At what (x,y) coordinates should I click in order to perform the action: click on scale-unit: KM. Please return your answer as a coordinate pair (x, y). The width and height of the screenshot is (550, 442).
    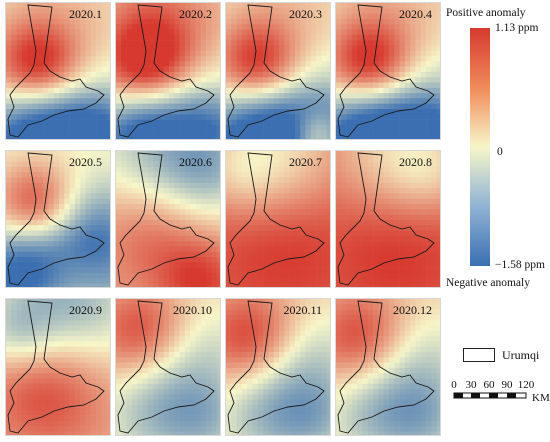
    Looking at the image, I should click on (541, 398).